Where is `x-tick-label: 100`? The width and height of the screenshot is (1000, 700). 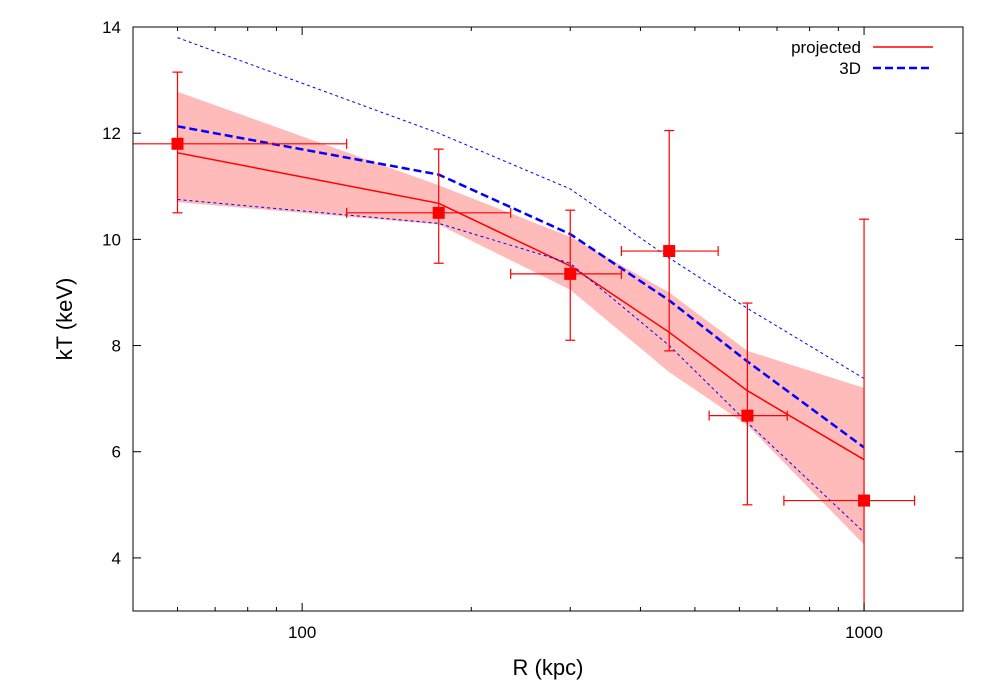 x-tick-label: 100 is located at coordinates (302, 632).